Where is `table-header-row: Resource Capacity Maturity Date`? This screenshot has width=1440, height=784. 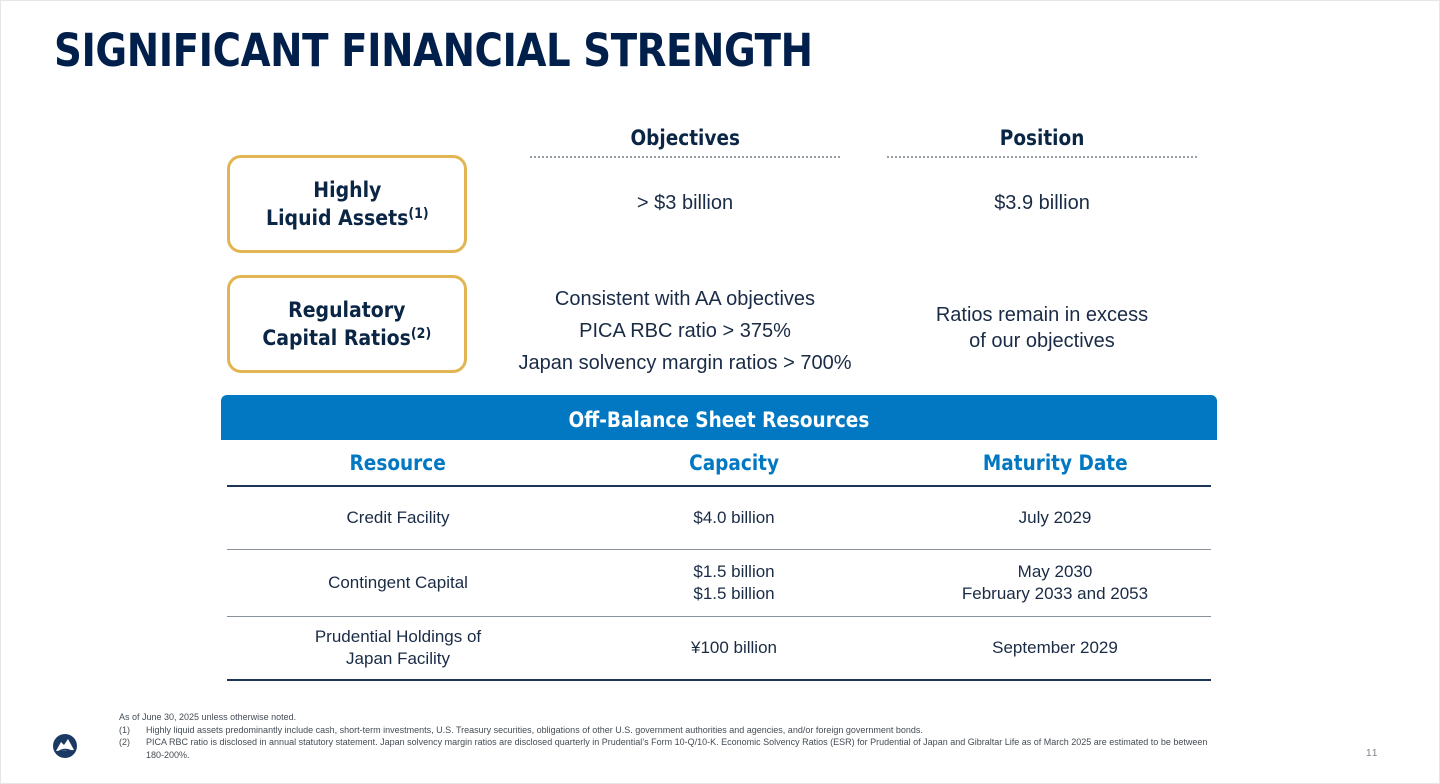
table-header-row: Resource Capacity Maturity Date is located at coordinates (719, 464).